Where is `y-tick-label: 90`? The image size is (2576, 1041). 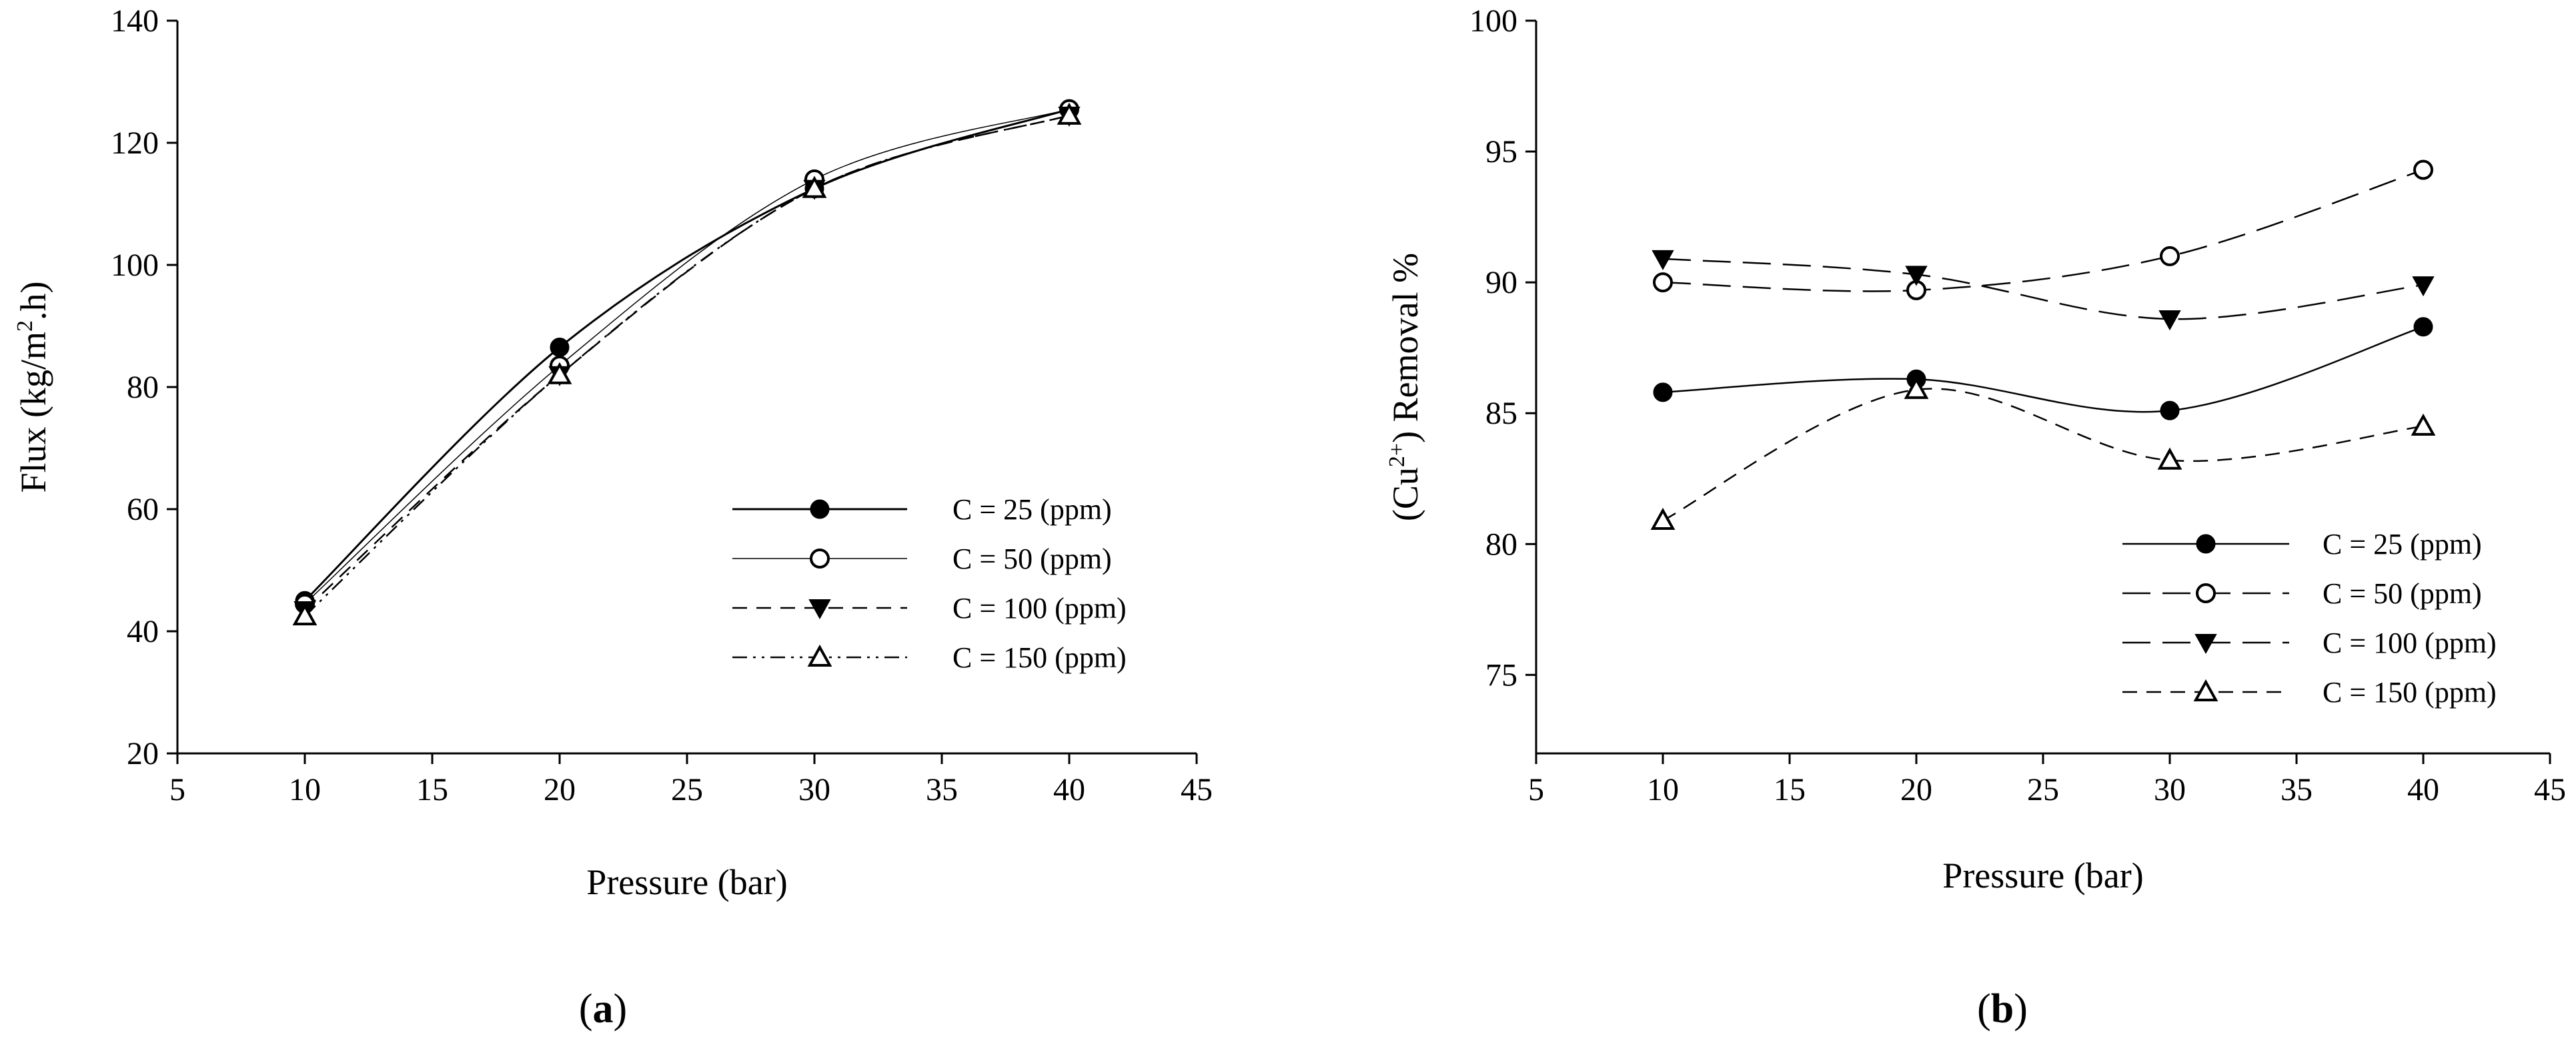
y-tick-label: 90 is located at coordinates (1501, 282).